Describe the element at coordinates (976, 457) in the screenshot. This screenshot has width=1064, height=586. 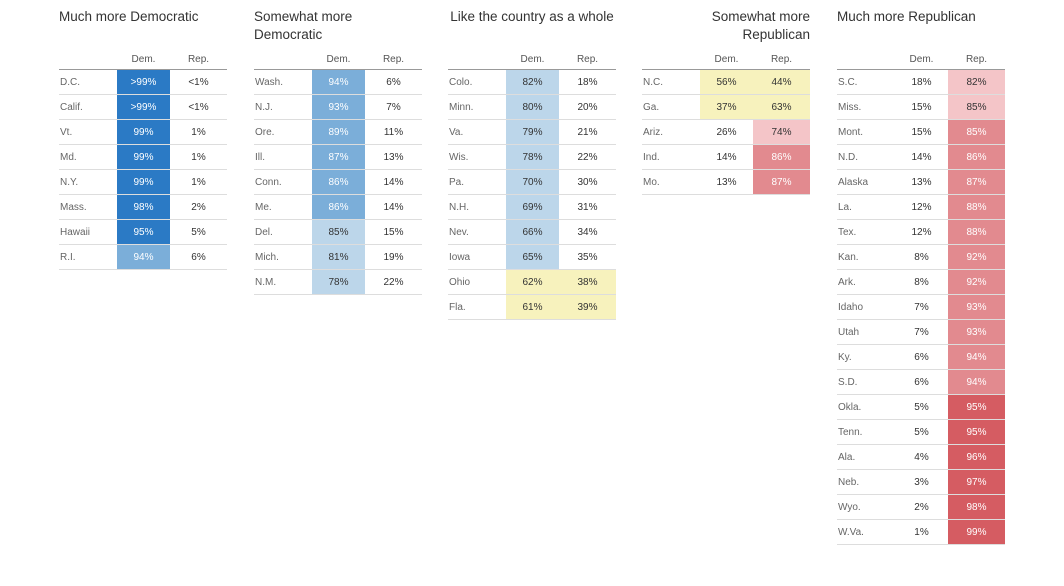
I see `rep-probability: 96%` at that location.